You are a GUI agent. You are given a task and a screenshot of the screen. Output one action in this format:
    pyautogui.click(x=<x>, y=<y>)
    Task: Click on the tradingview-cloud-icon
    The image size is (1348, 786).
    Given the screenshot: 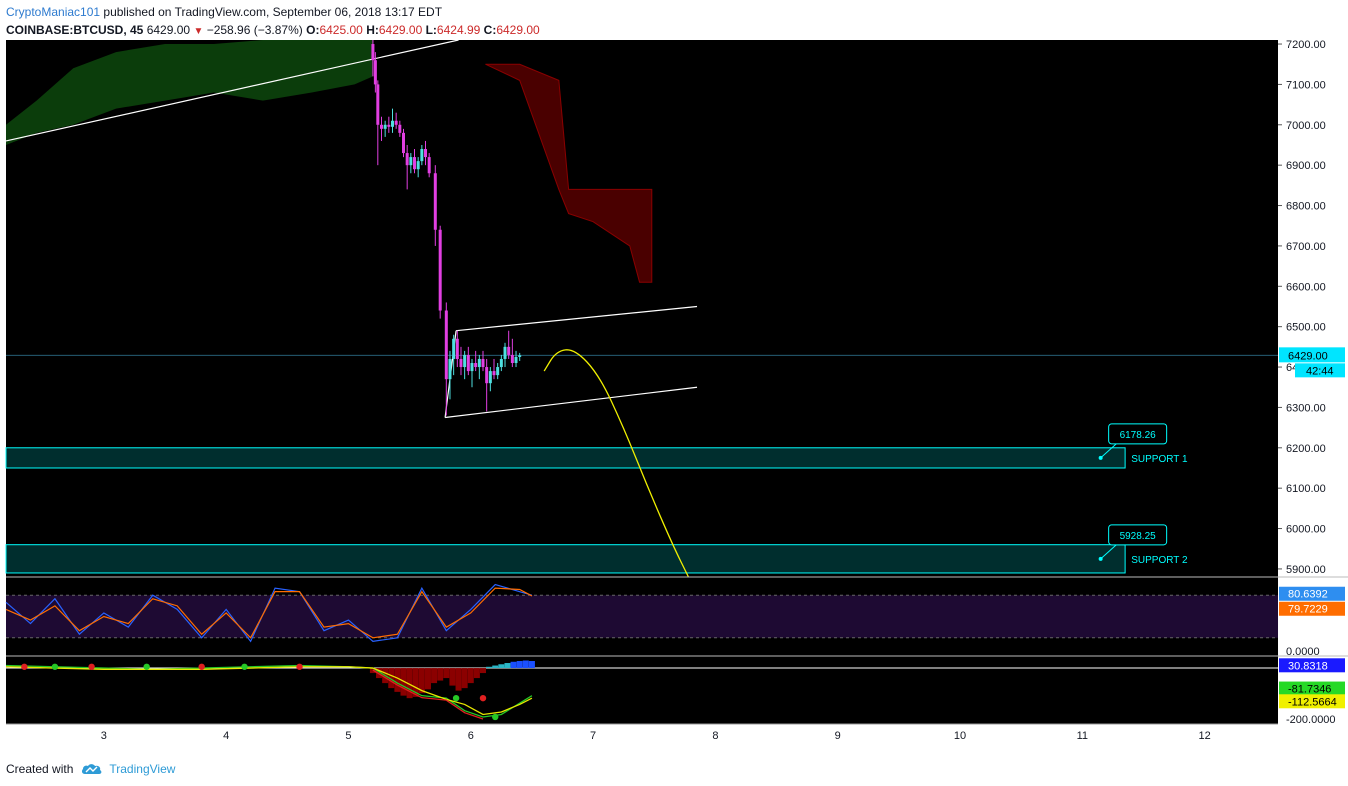 What is the action you would take?
    pyautogui.click(x=92, y=769)
    